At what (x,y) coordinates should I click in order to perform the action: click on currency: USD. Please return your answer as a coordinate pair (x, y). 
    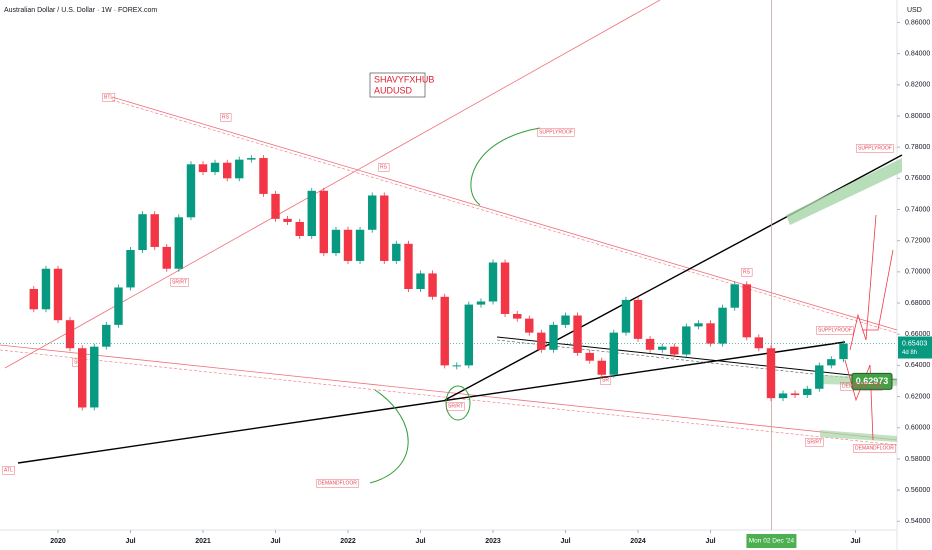
    Looking at the image, I should click on (914, 10).